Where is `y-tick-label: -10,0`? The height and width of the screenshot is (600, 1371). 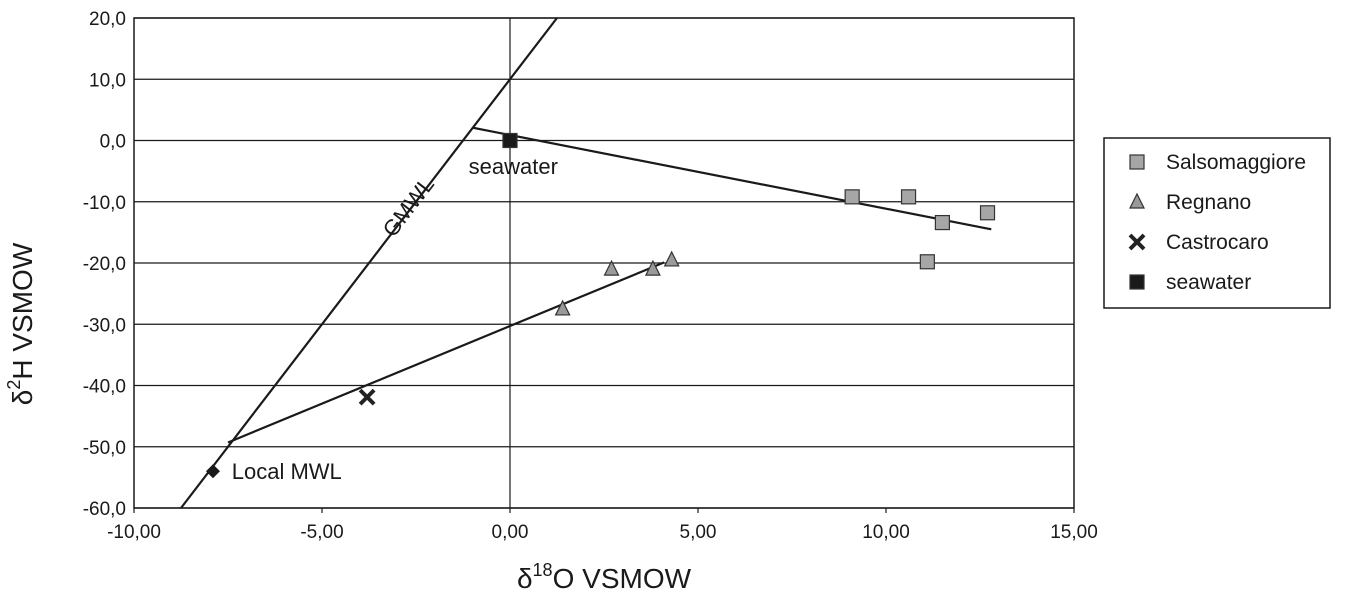
y-tick-label: -10,0 is located at coordinates (104, 203).